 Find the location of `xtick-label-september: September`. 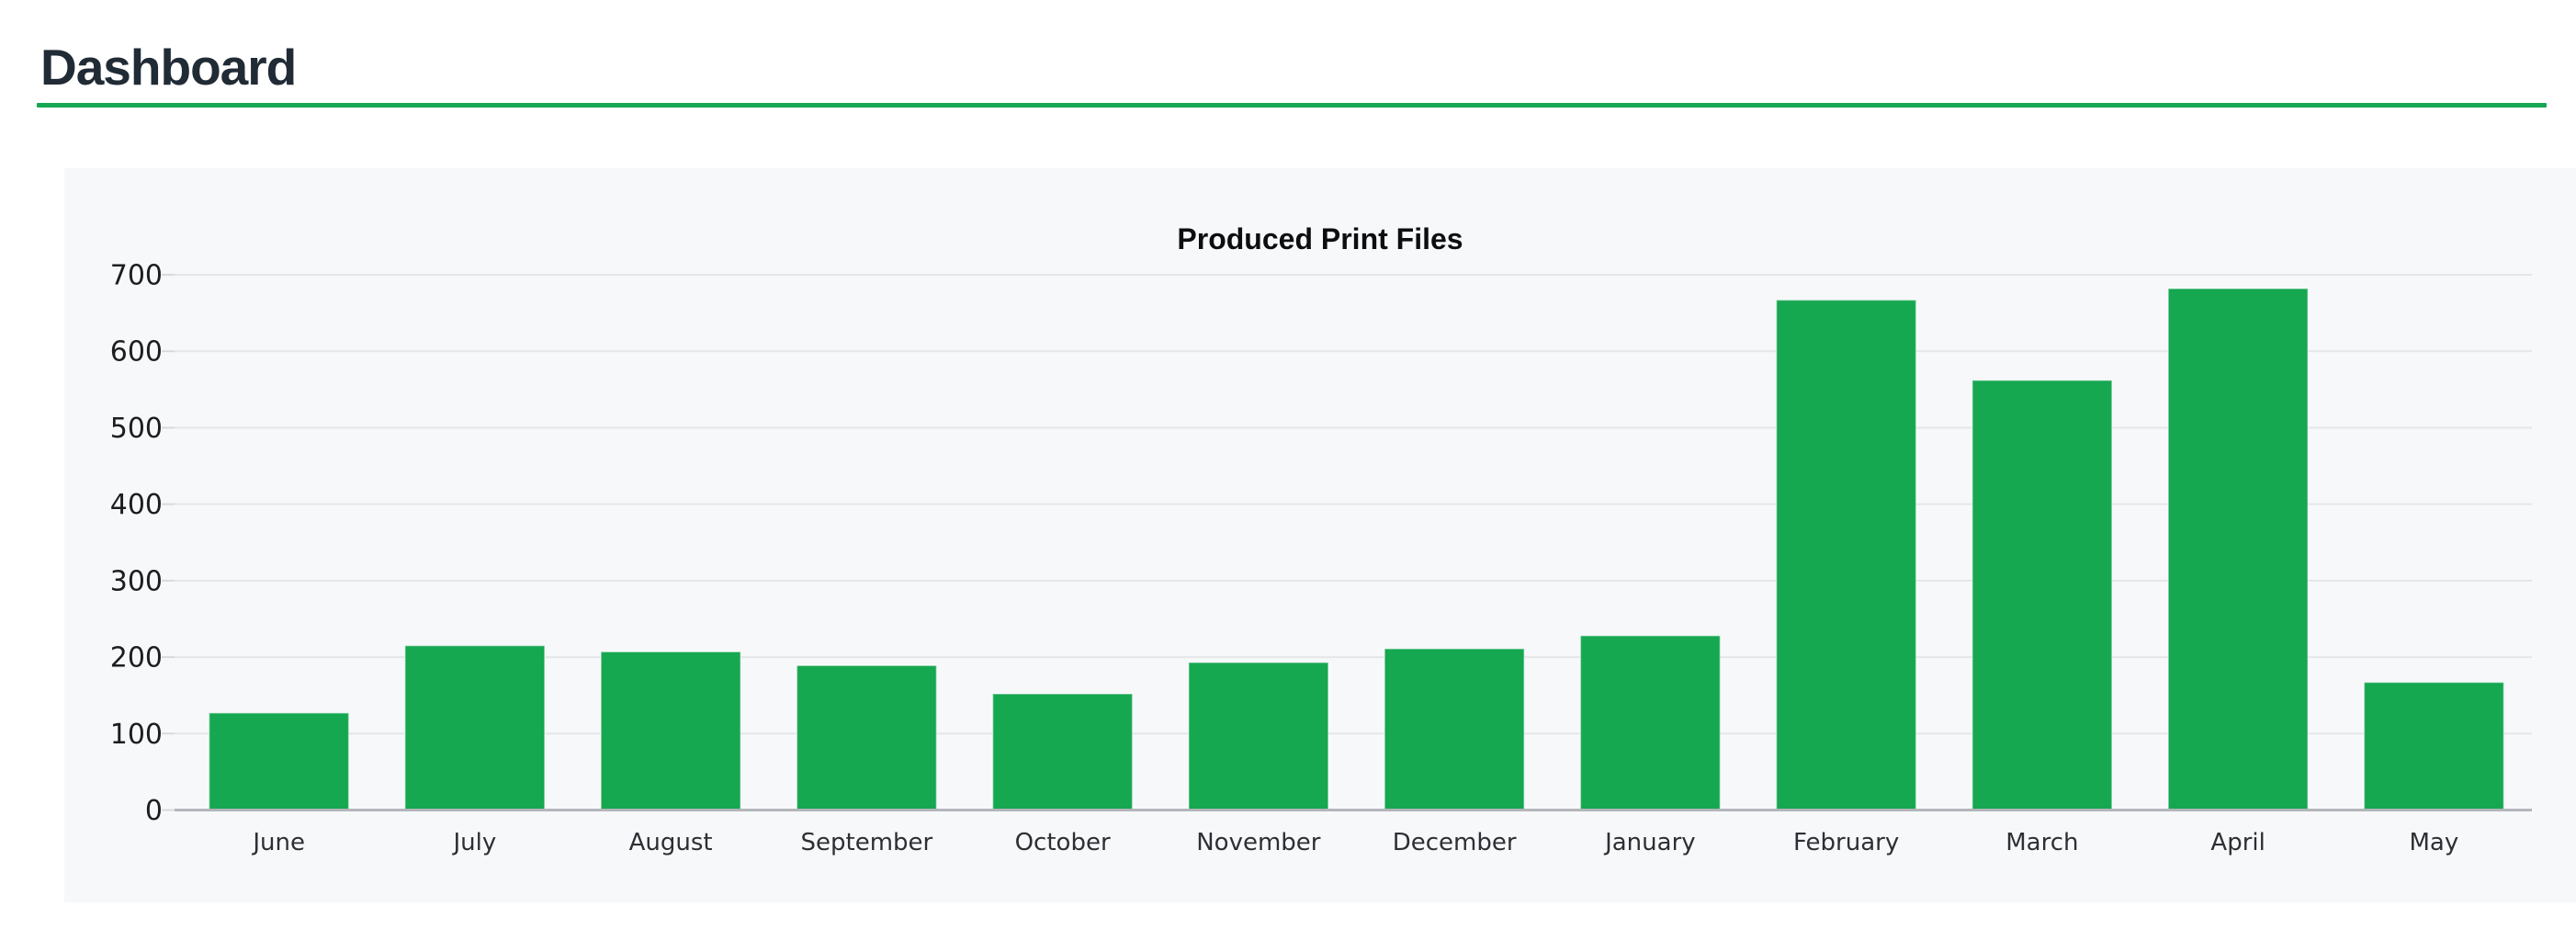

xtick-label-september: September is located at coordinates (867, 842).